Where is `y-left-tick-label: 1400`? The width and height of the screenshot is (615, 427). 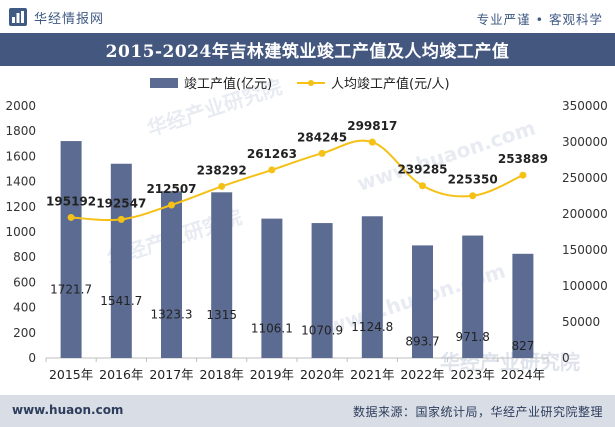
y-left-tick-label: 1400 is located at coordinates (20, 182).